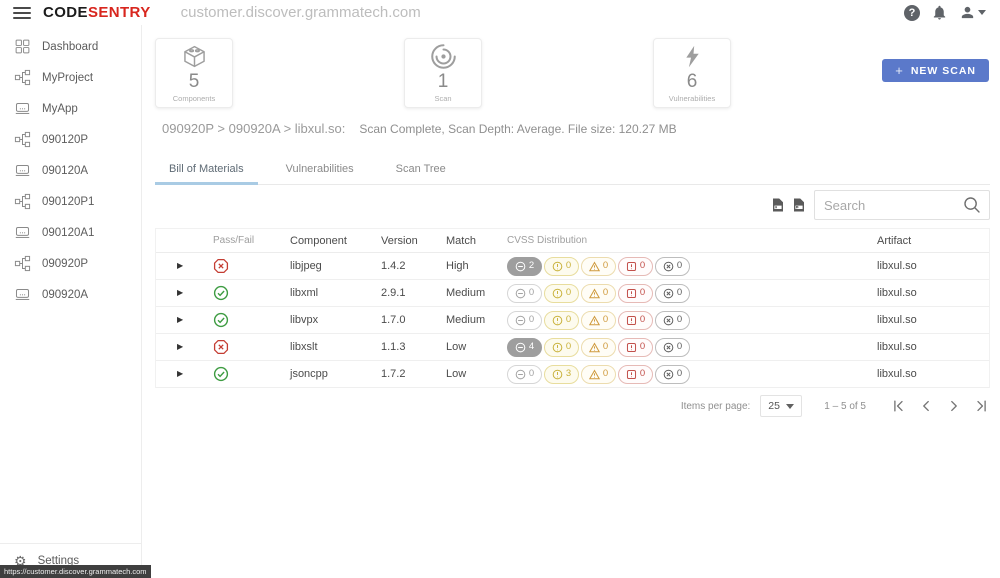  Describe the element at coordinates (70, 108) in the screenshot. I see `sidebar-item-myapp: MyApp` at that location.